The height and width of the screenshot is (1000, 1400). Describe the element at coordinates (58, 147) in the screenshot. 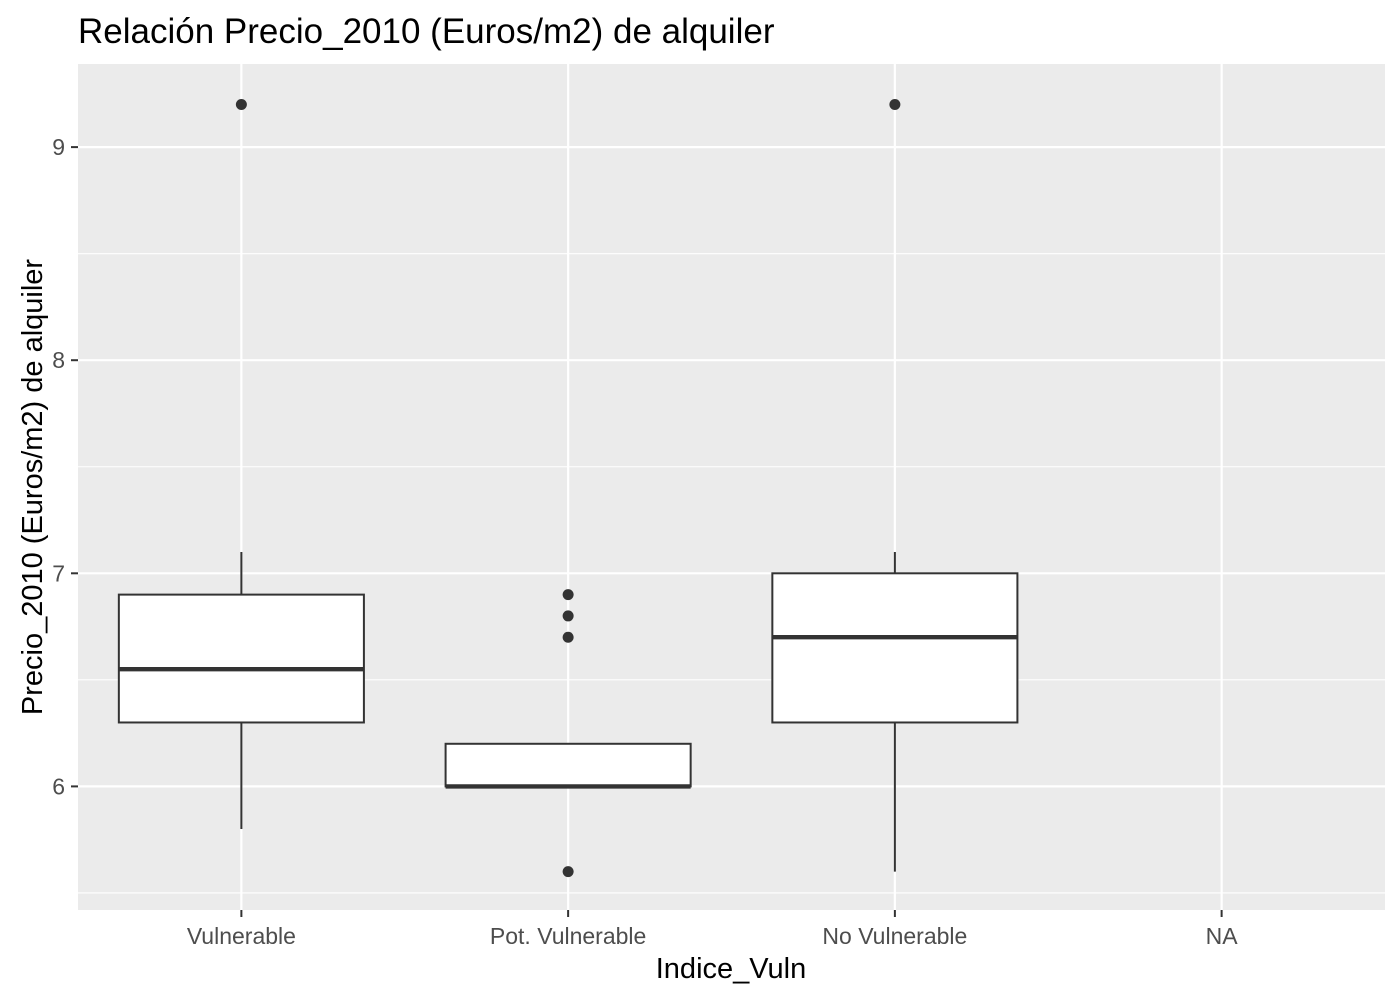

I see `y-tick-label: 9` at that location.